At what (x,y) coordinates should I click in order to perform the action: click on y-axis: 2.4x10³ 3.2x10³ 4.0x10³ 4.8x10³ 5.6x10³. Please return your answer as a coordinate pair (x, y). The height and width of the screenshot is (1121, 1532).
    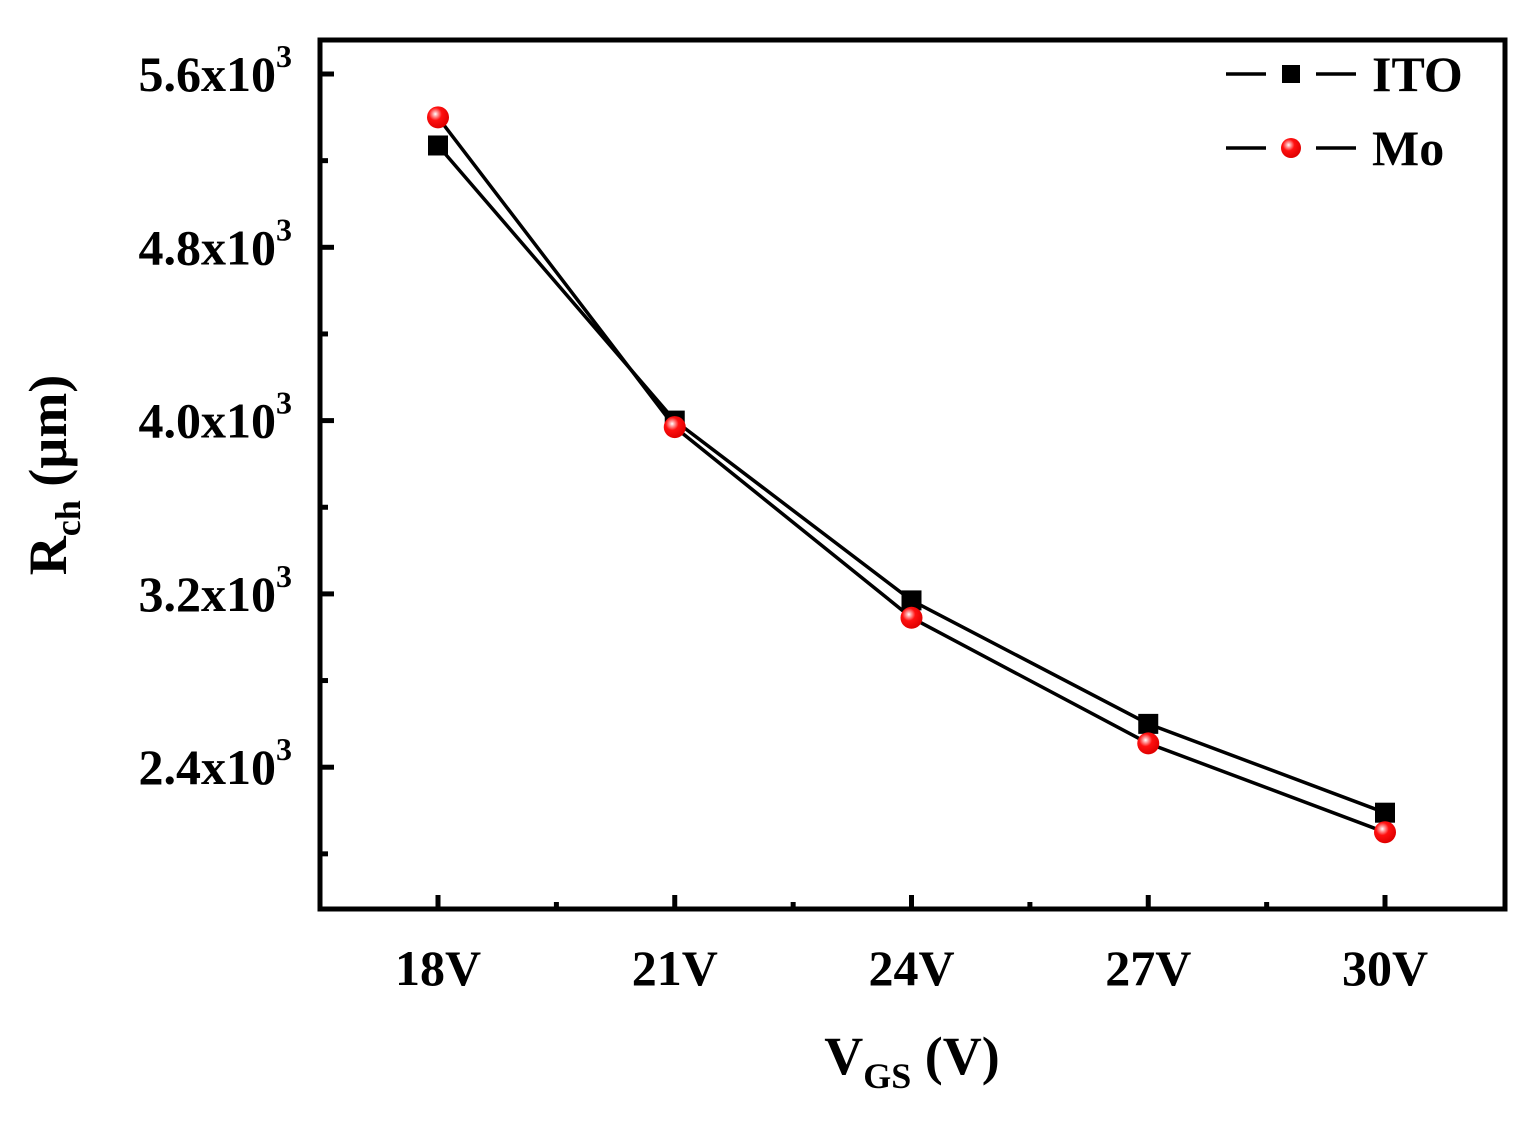
    Looking at the image, I should click on (236, 447).